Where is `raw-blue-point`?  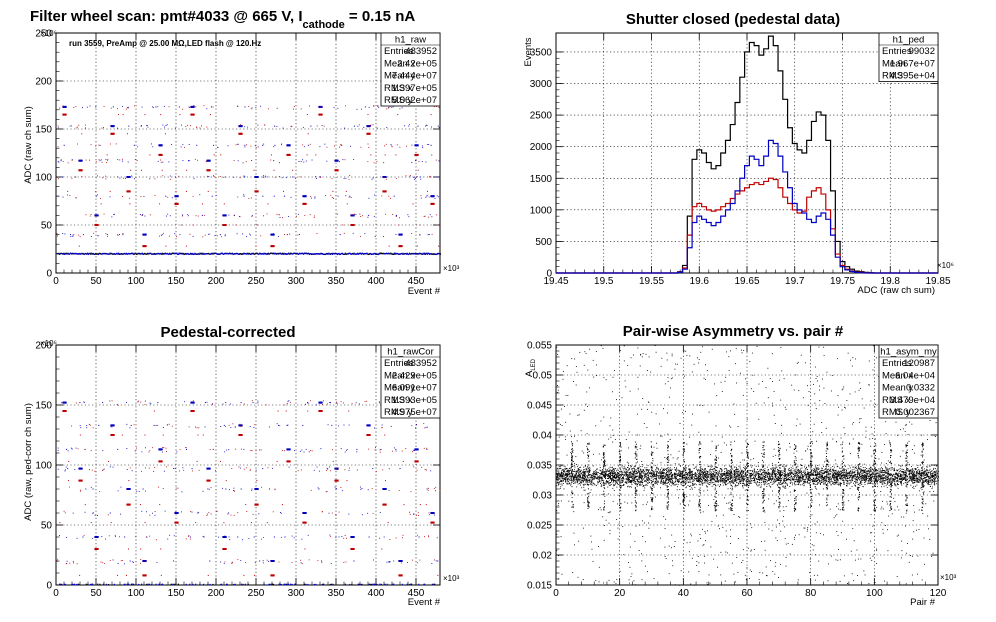 raw-blue-point is located at coordinates (370, 126).